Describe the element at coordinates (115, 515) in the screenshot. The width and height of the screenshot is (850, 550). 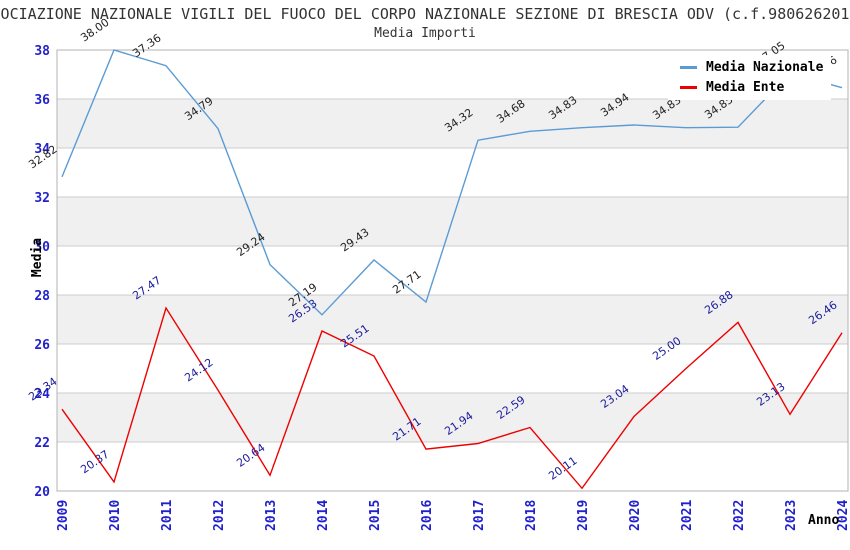
I see `x-tick-label: 2010` at that location.